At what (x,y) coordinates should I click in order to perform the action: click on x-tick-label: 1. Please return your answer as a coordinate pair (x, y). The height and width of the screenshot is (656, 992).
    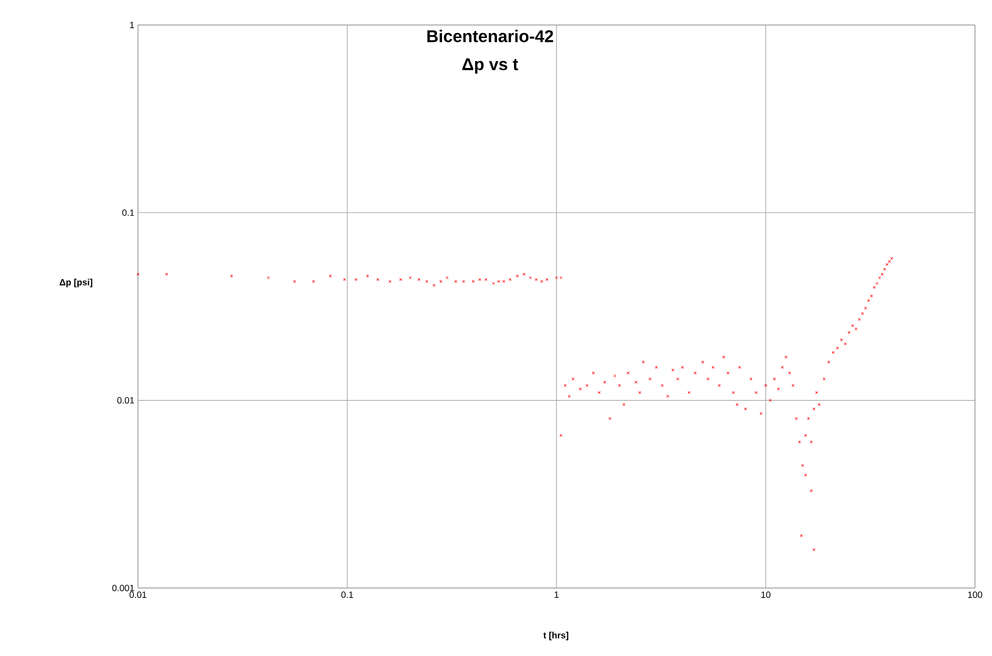
    Looking at the image, I should click on (556, 595).